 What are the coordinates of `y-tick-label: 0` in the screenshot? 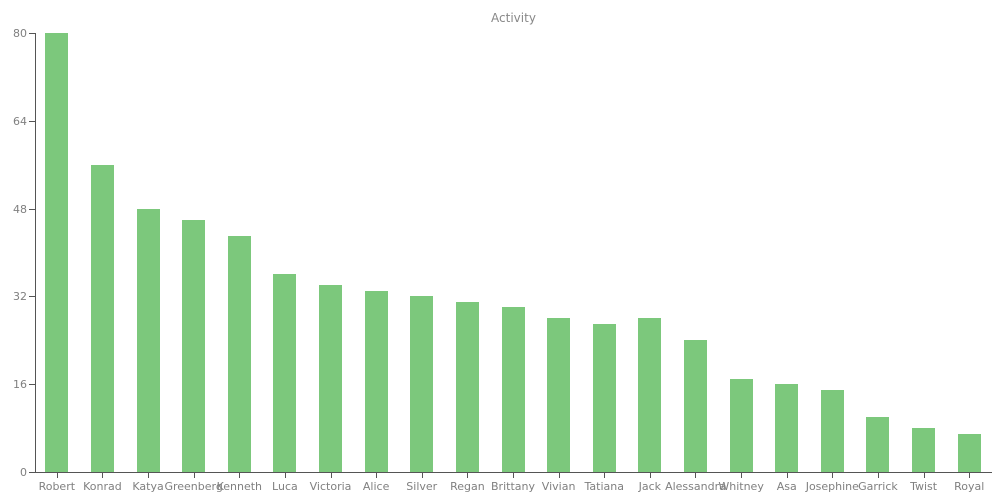 It's located at (23, 472).